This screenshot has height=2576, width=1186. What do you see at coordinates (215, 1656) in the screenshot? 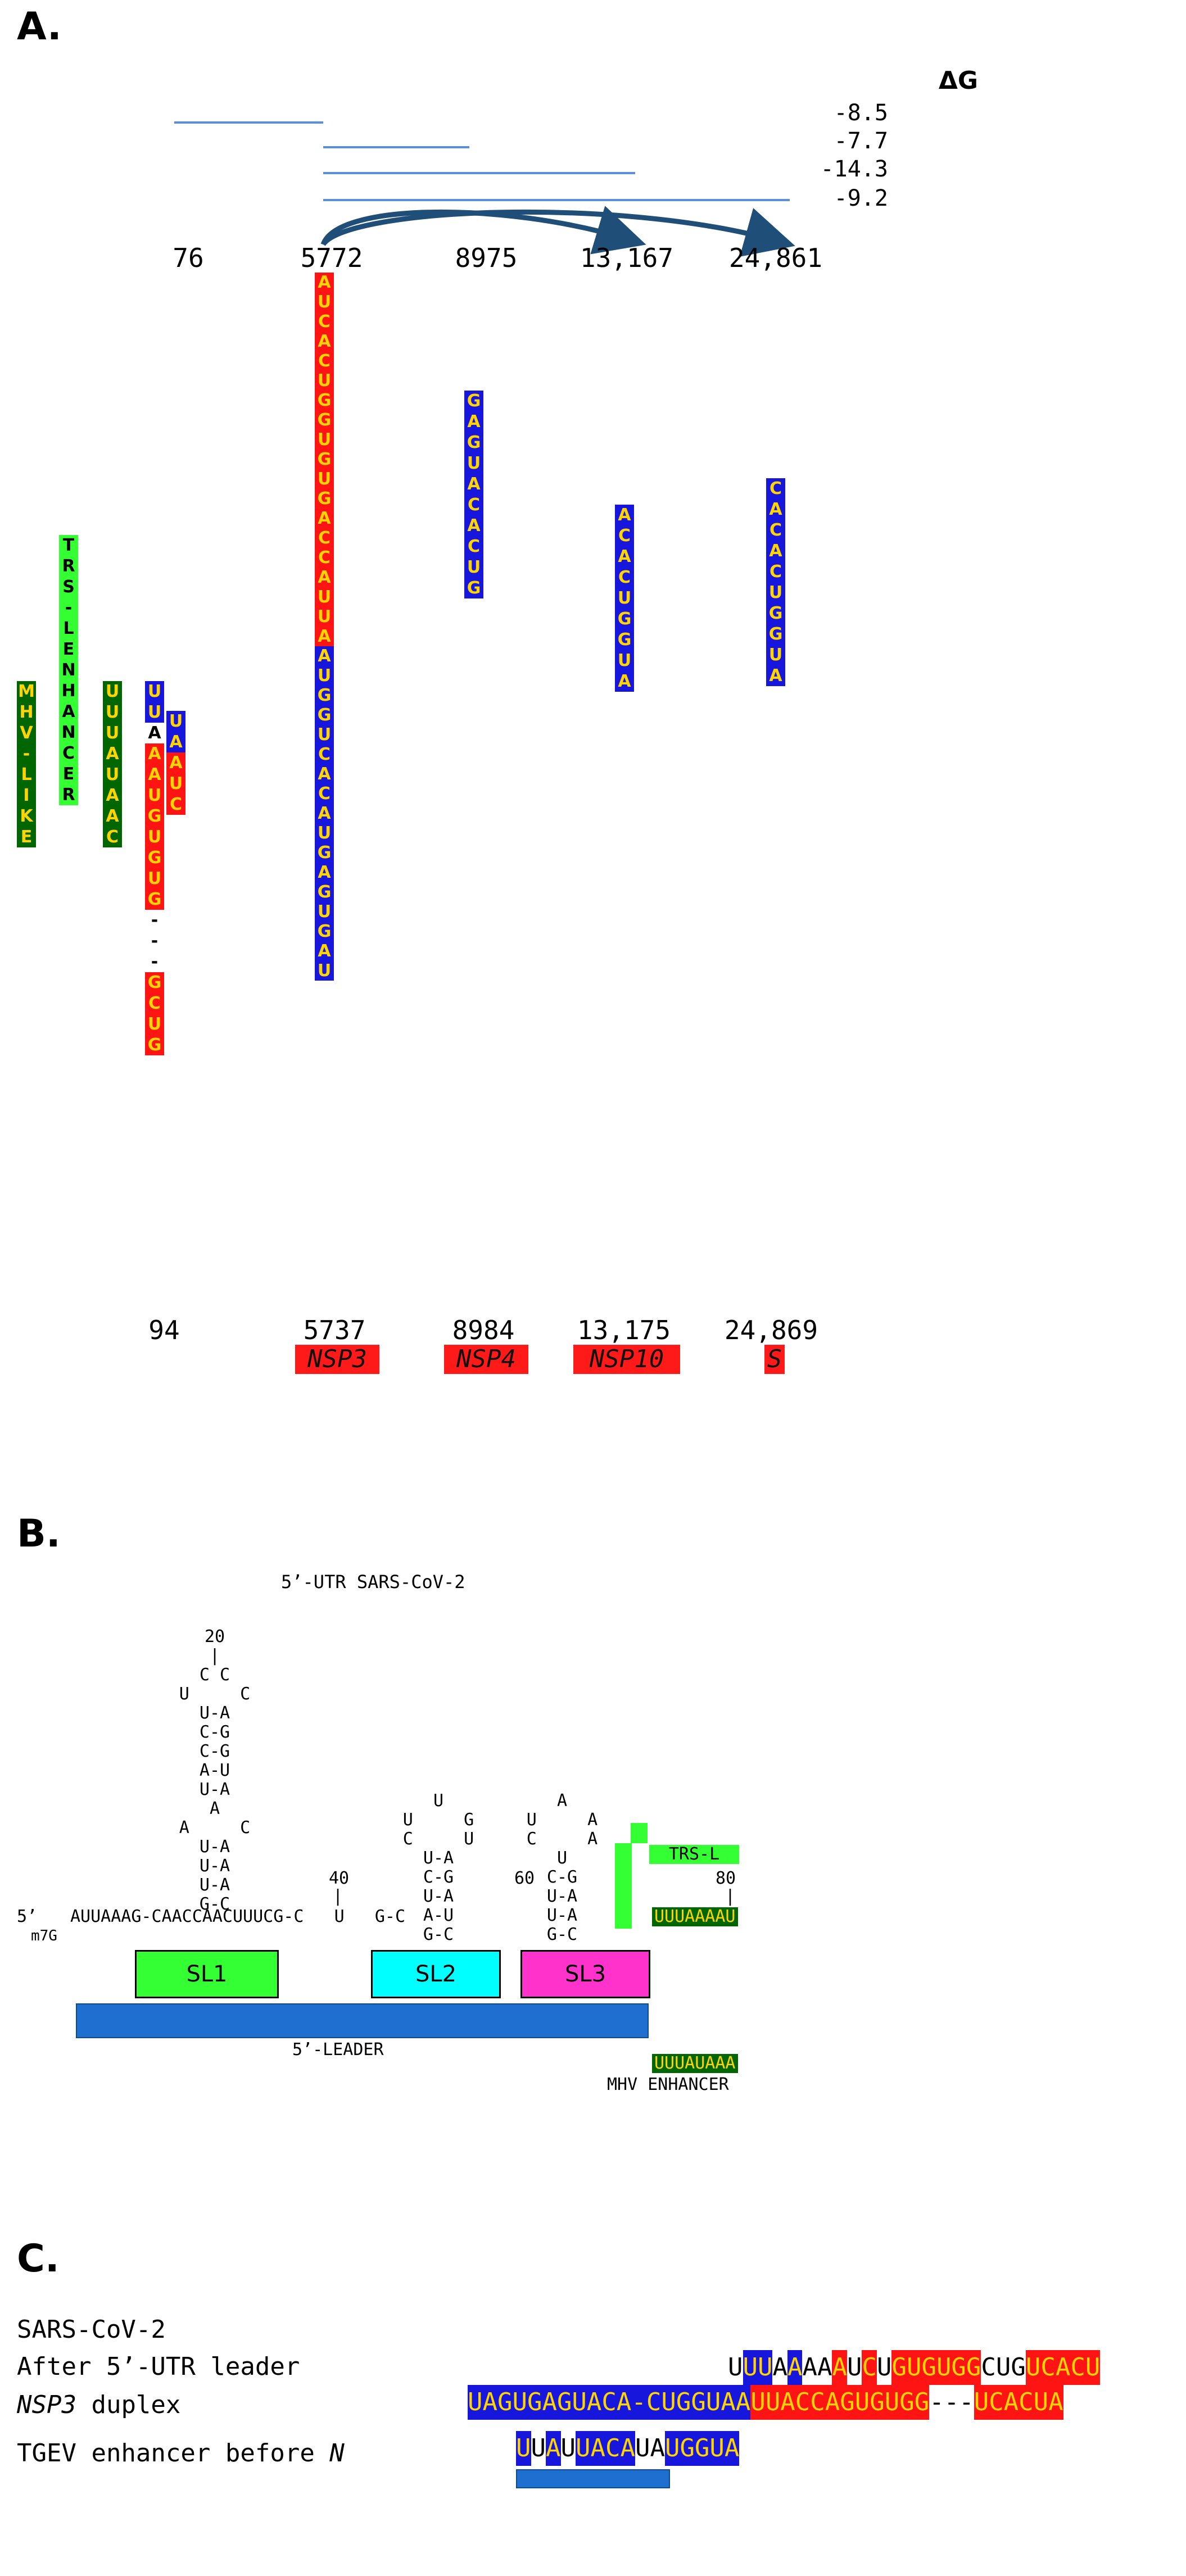
I see `stem-line: |` at bounding box center [215, 1656].